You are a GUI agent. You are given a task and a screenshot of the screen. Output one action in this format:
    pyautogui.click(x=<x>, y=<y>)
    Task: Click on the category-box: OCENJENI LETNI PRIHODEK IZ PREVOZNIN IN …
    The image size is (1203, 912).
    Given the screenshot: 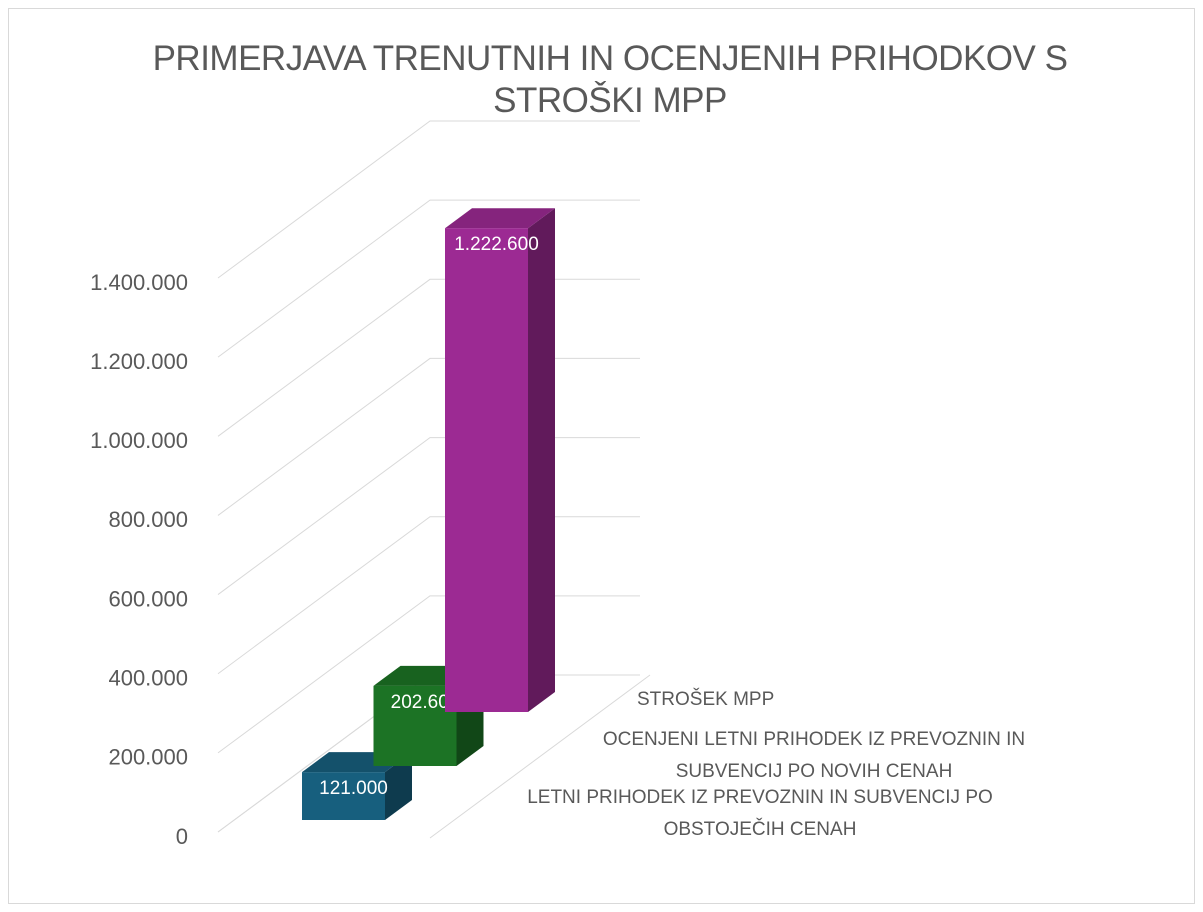 What is the action you would take?
    pyautogui.click(x=814, y=755)
    